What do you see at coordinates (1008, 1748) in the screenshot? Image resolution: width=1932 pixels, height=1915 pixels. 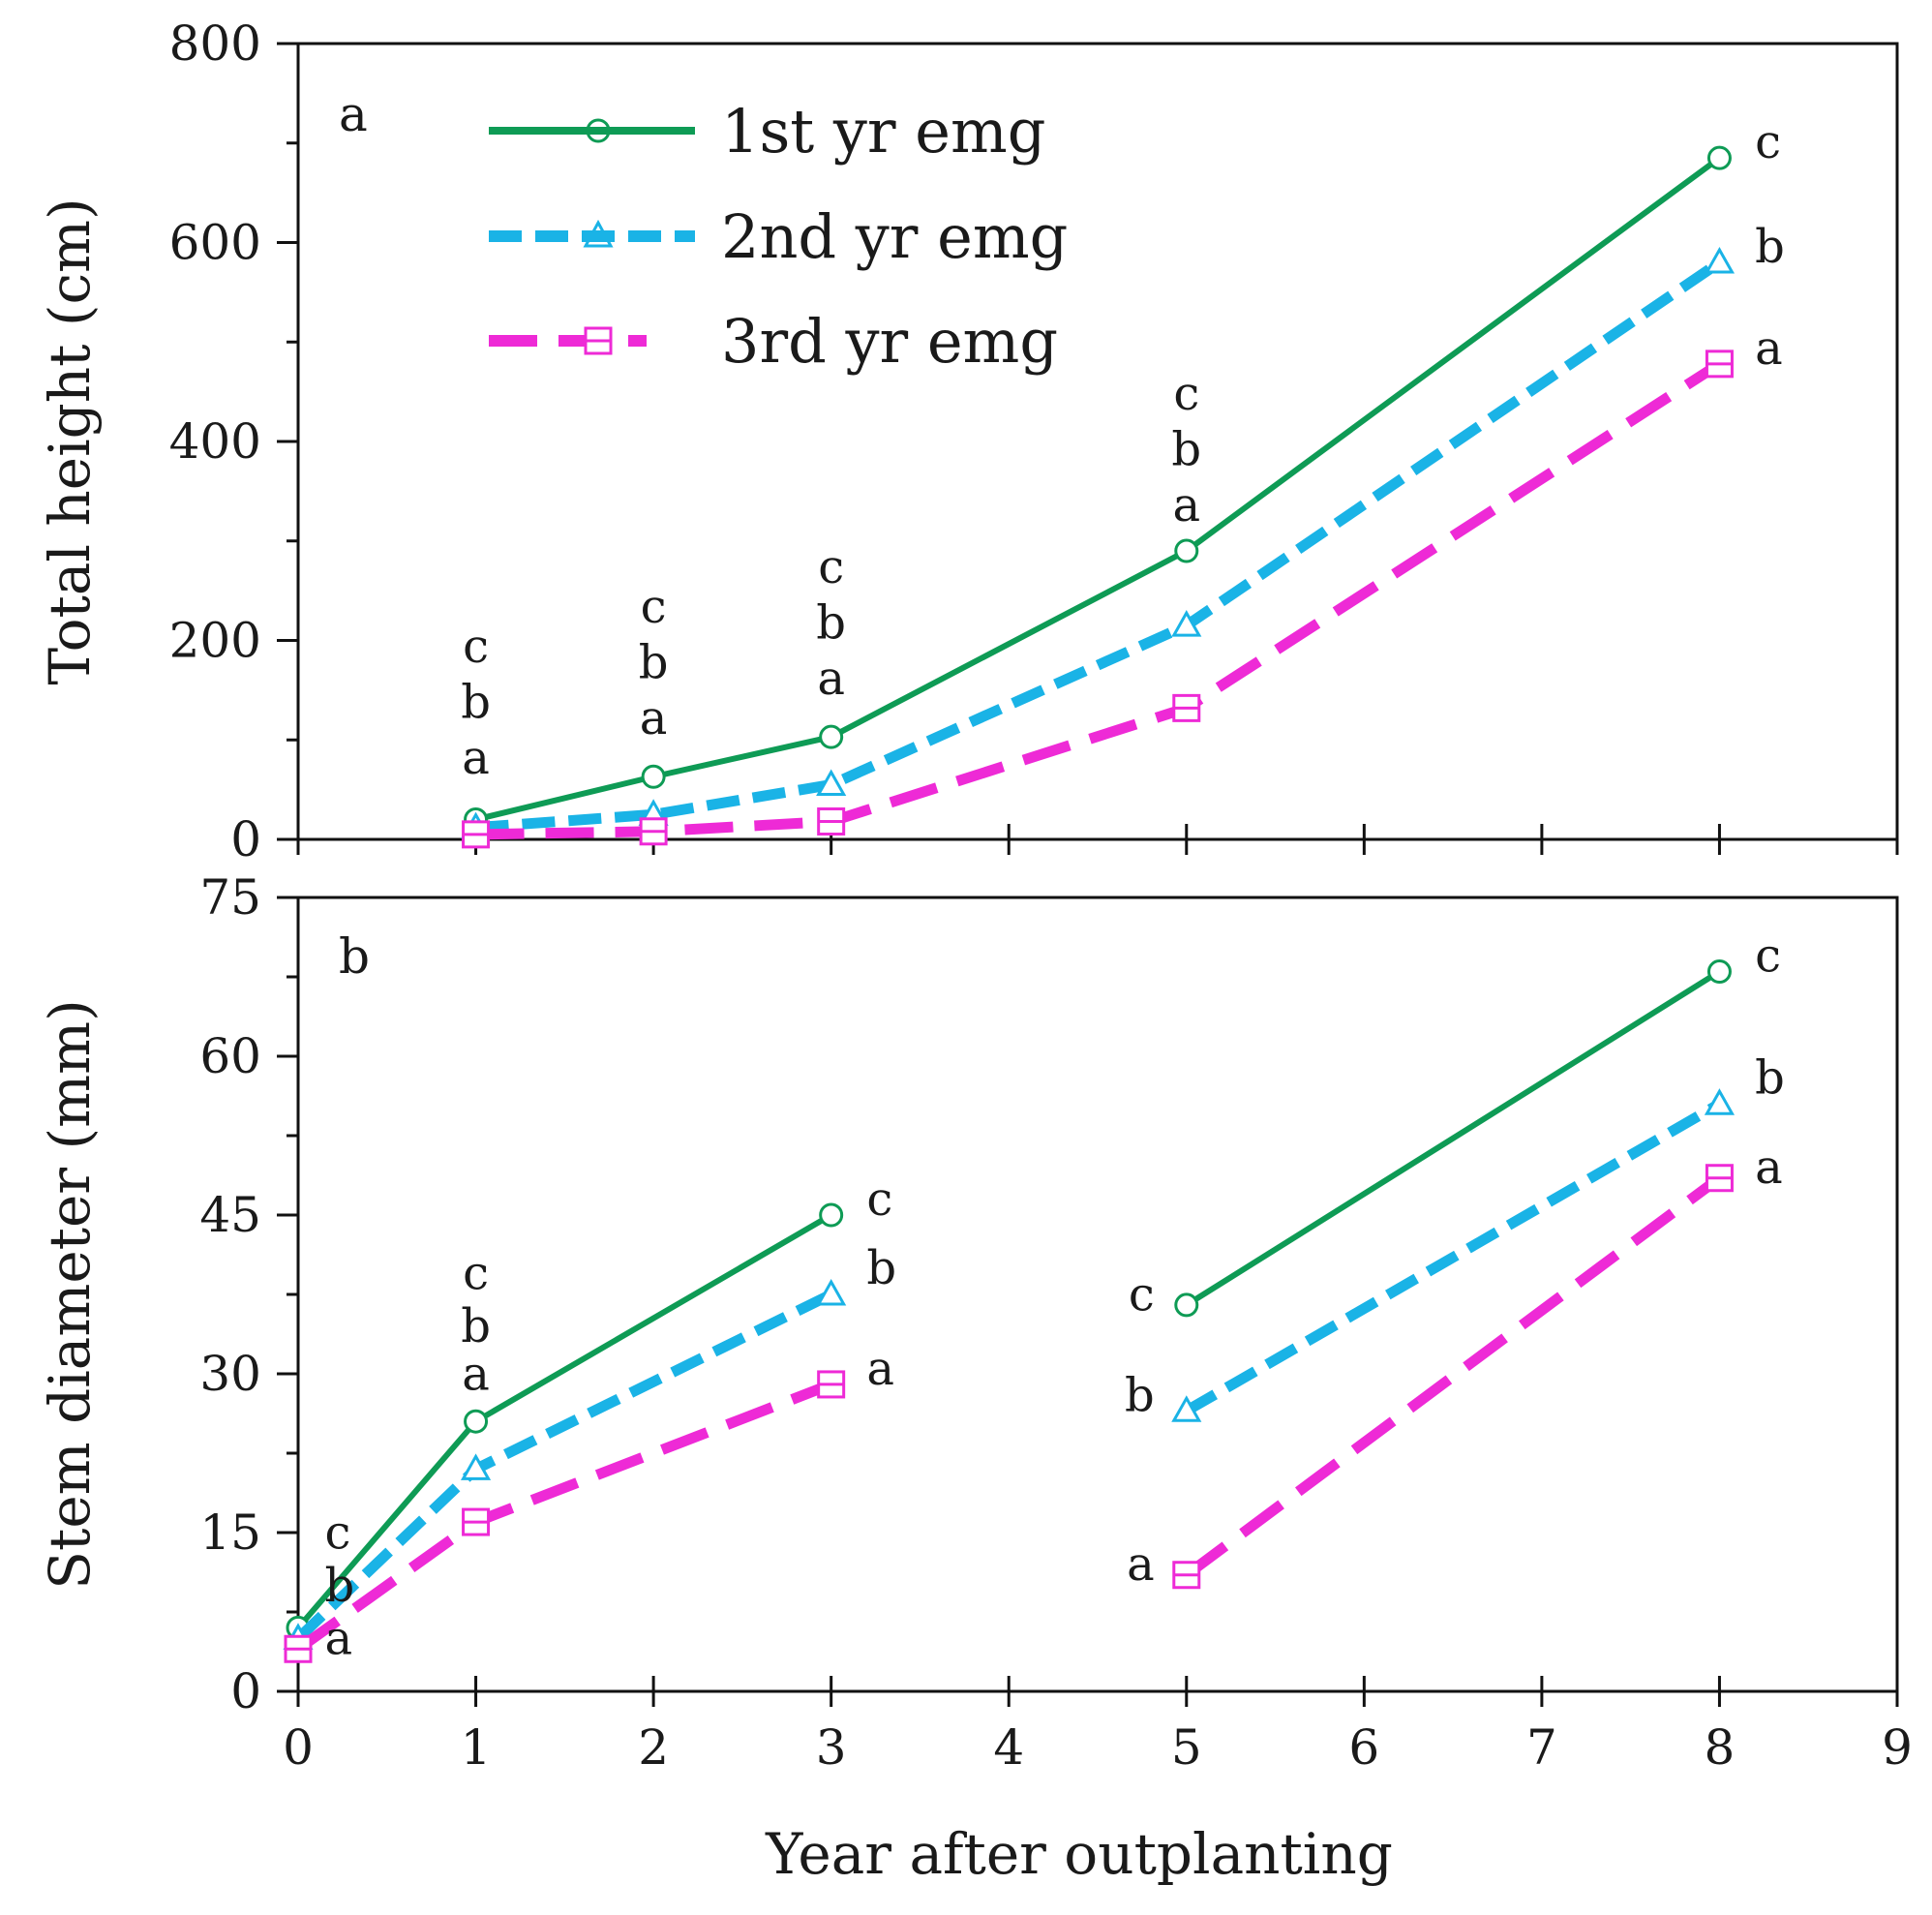 I see `diameter-x-tick-label: 4` at bounding box center [1008, 1748].